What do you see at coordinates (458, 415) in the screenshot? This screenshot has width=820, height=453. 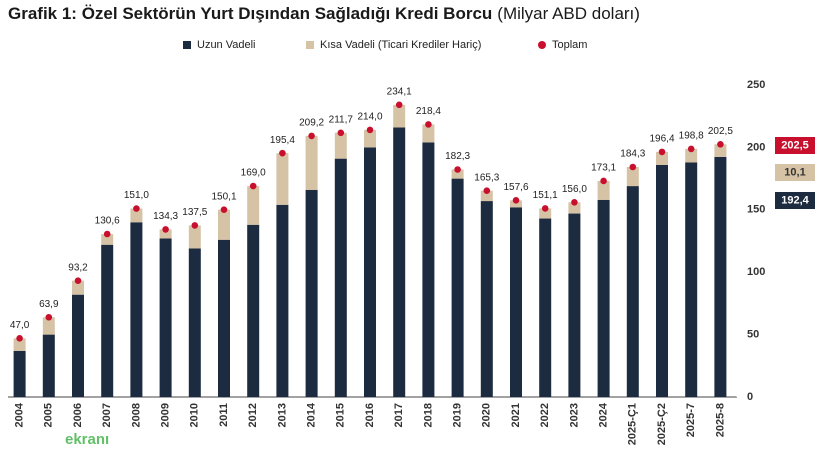 I see `x-tick-label: 2019` at bounding box center [458, 415].